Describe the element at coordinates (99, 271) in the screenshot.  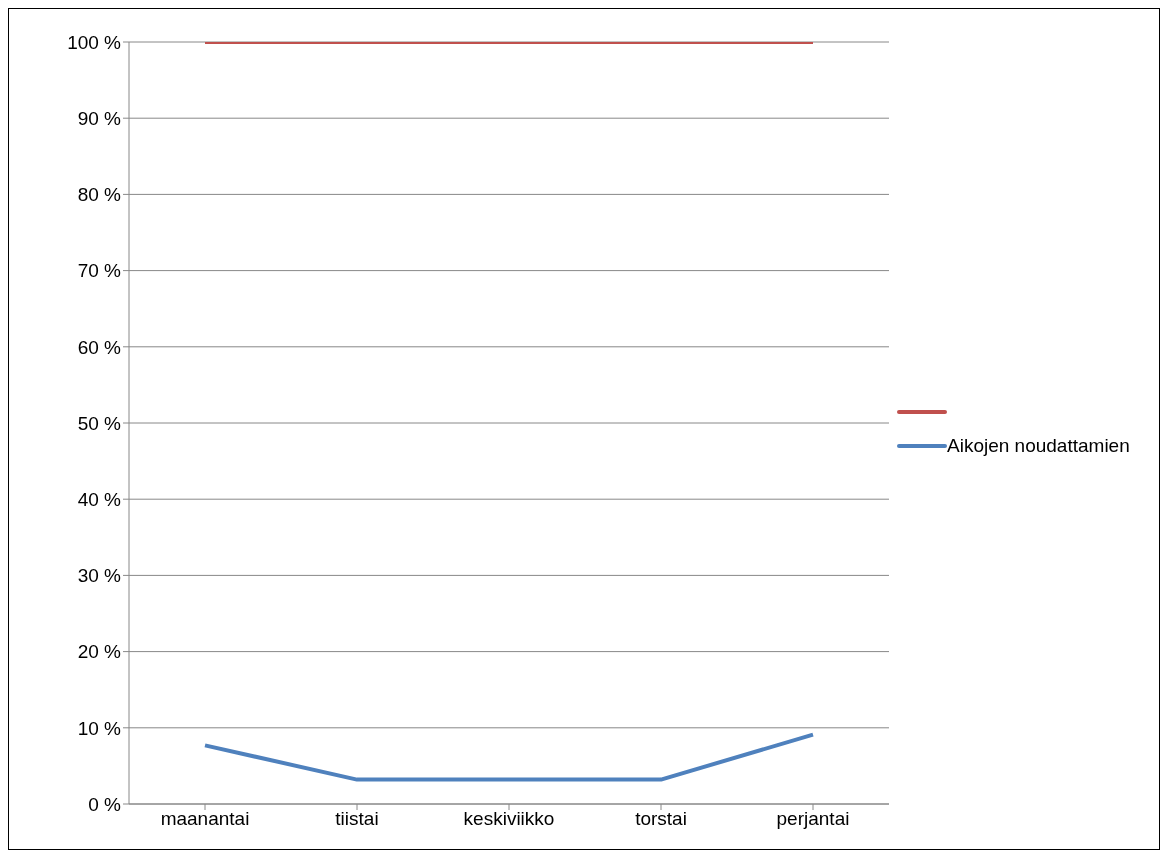
I see `y-tick-label: 70 %` at that location.